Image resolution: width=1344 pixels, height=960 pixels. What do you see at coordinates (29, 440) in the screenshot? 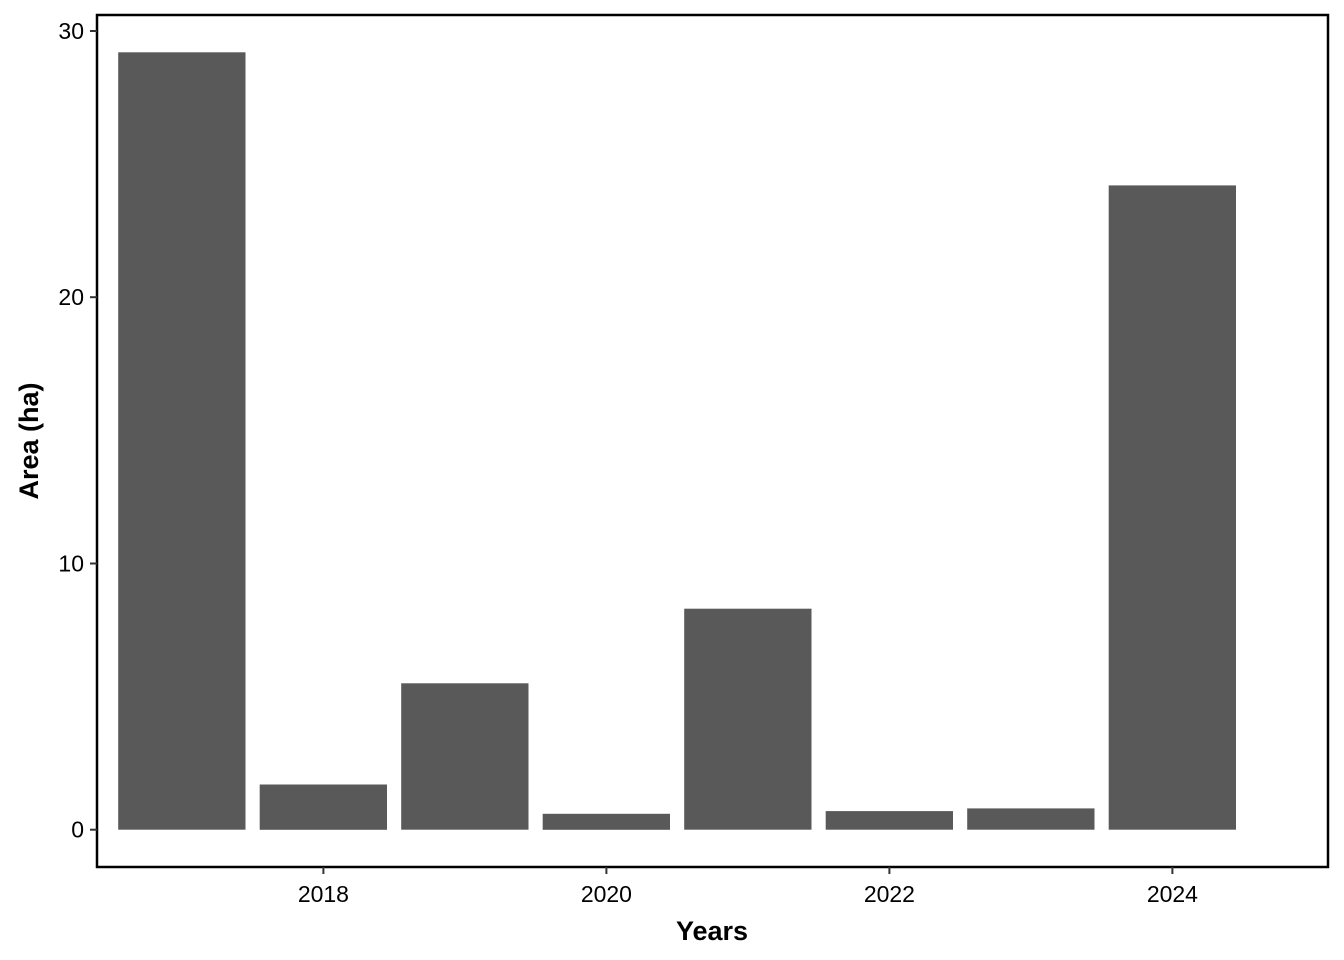
I see `y-axis-title: Area (ha)` at bounding box center [29, 440].